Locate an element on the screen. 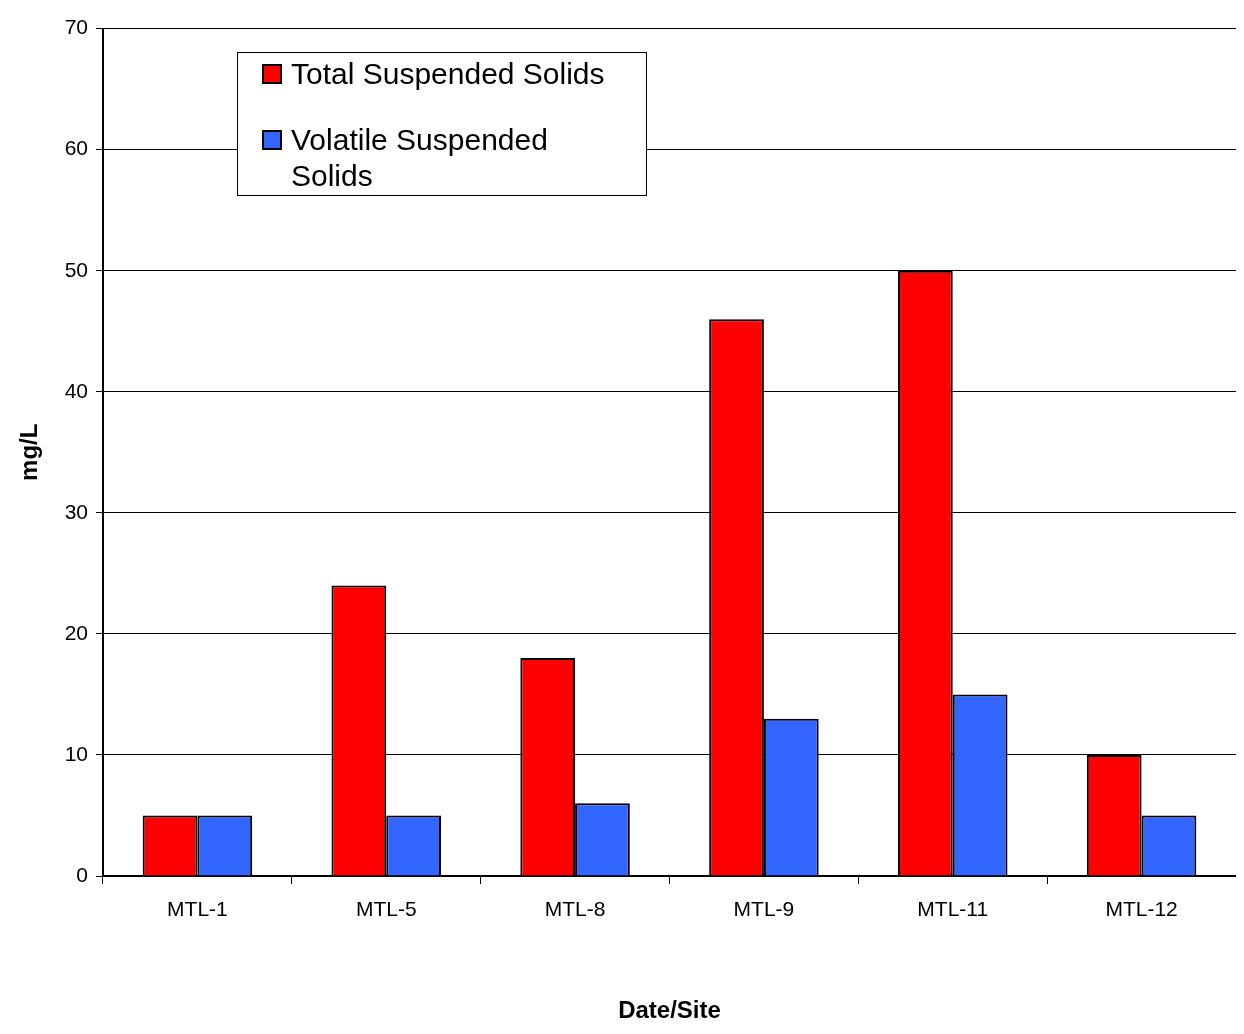  y-tick-label: 50 is located at coordinates (76, 269).